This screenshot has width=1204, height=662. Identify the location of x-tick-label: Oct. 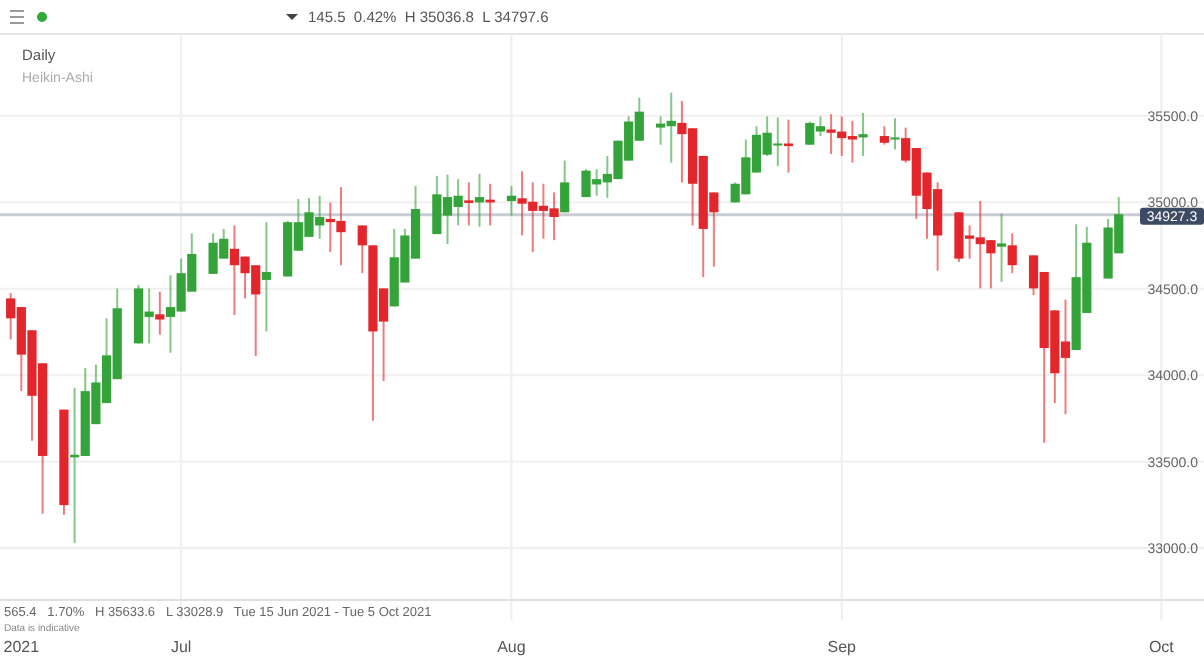
(1162, 647).